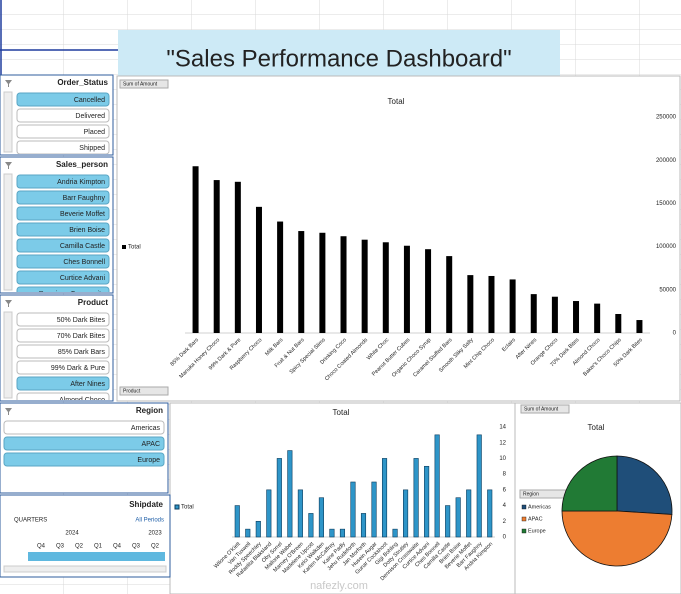 The width and height of the screenshot is (681, 594). I want to click on field-button: Region, so click(544, 494).